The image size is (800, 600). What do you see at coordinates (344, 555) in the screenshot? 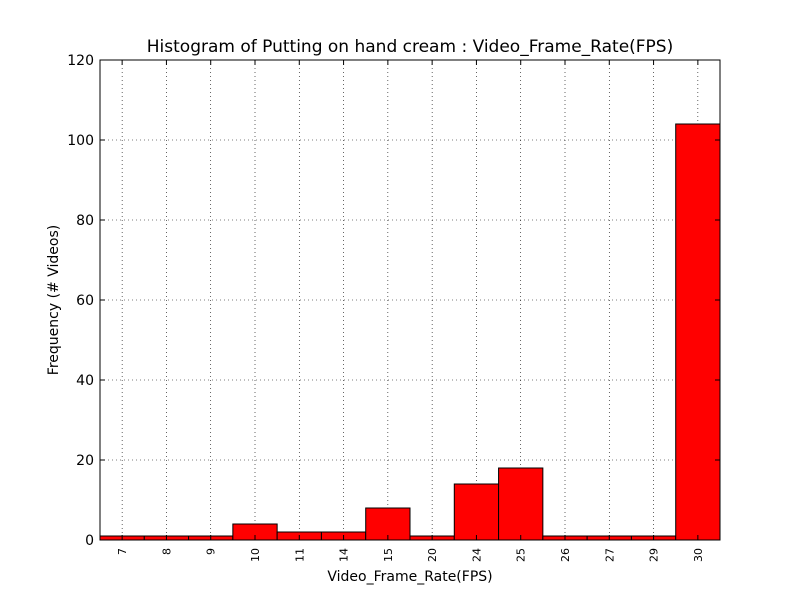
I see `x-tick-label: 14` at bounding box center [344, 555].